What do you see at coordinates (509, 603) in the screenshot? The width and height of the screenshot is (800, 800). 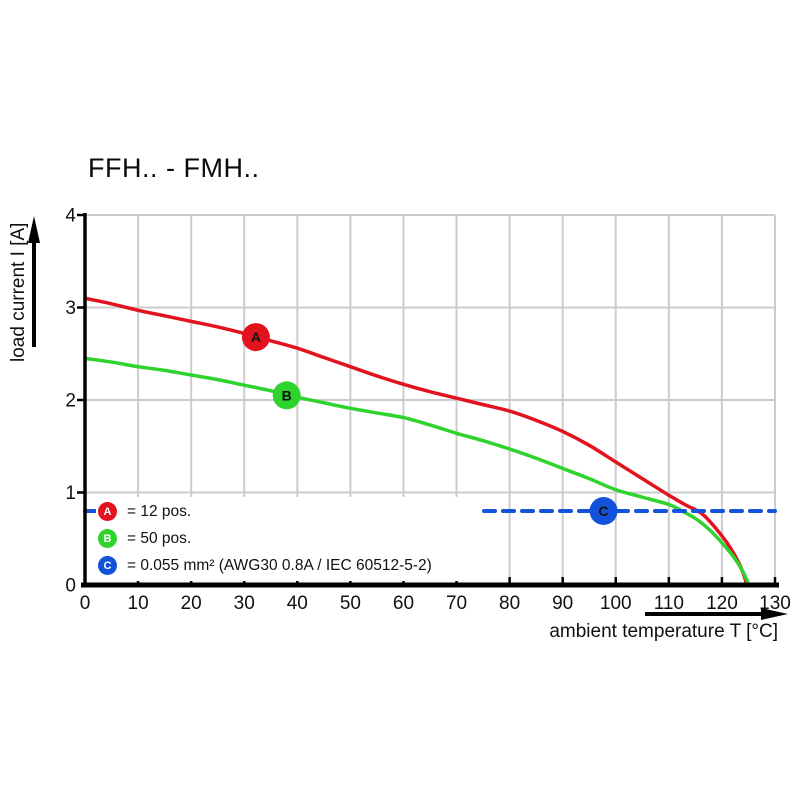 I see `x-tick-label: 80` at bounding box center [509, 603].